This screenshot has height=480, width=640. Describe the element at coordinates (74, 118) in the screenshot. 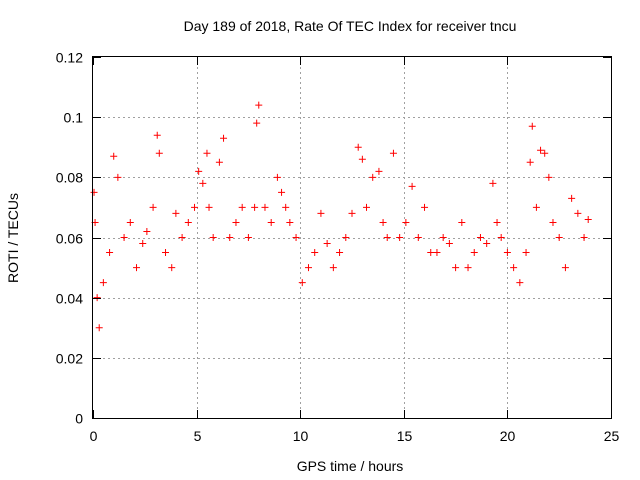

I see `y-tick-label: 0.1` at that location.